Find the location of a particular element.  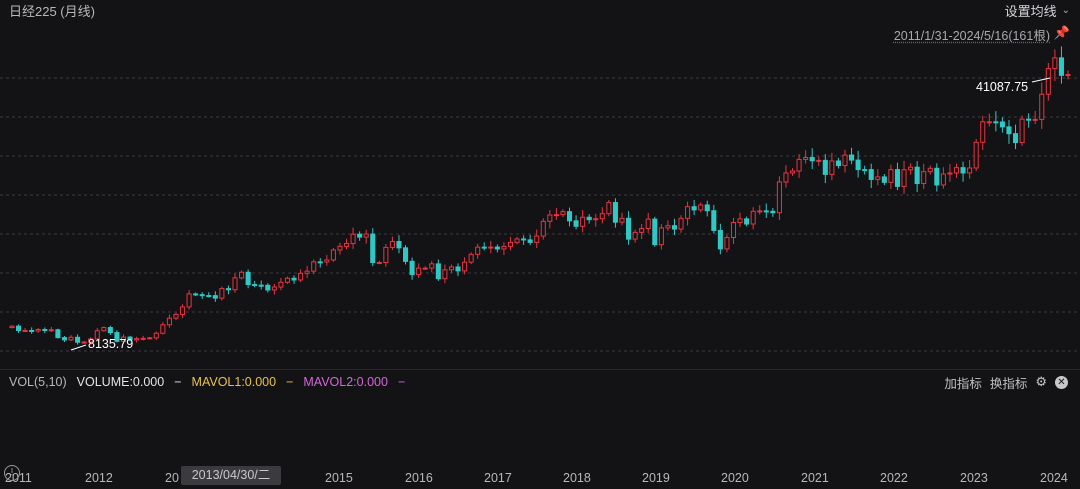

alert-icon: ! is located at coordinates (12, 473).